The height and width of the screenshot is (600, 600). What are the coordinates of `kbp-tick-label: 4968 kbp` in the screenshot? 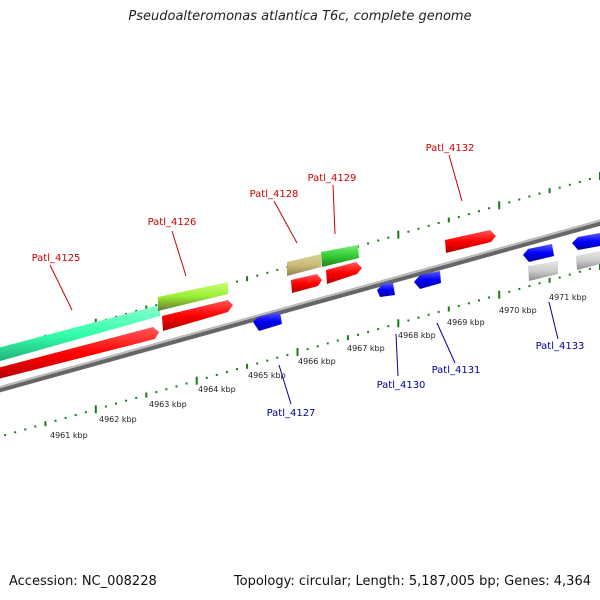 It's located at (417, 335).